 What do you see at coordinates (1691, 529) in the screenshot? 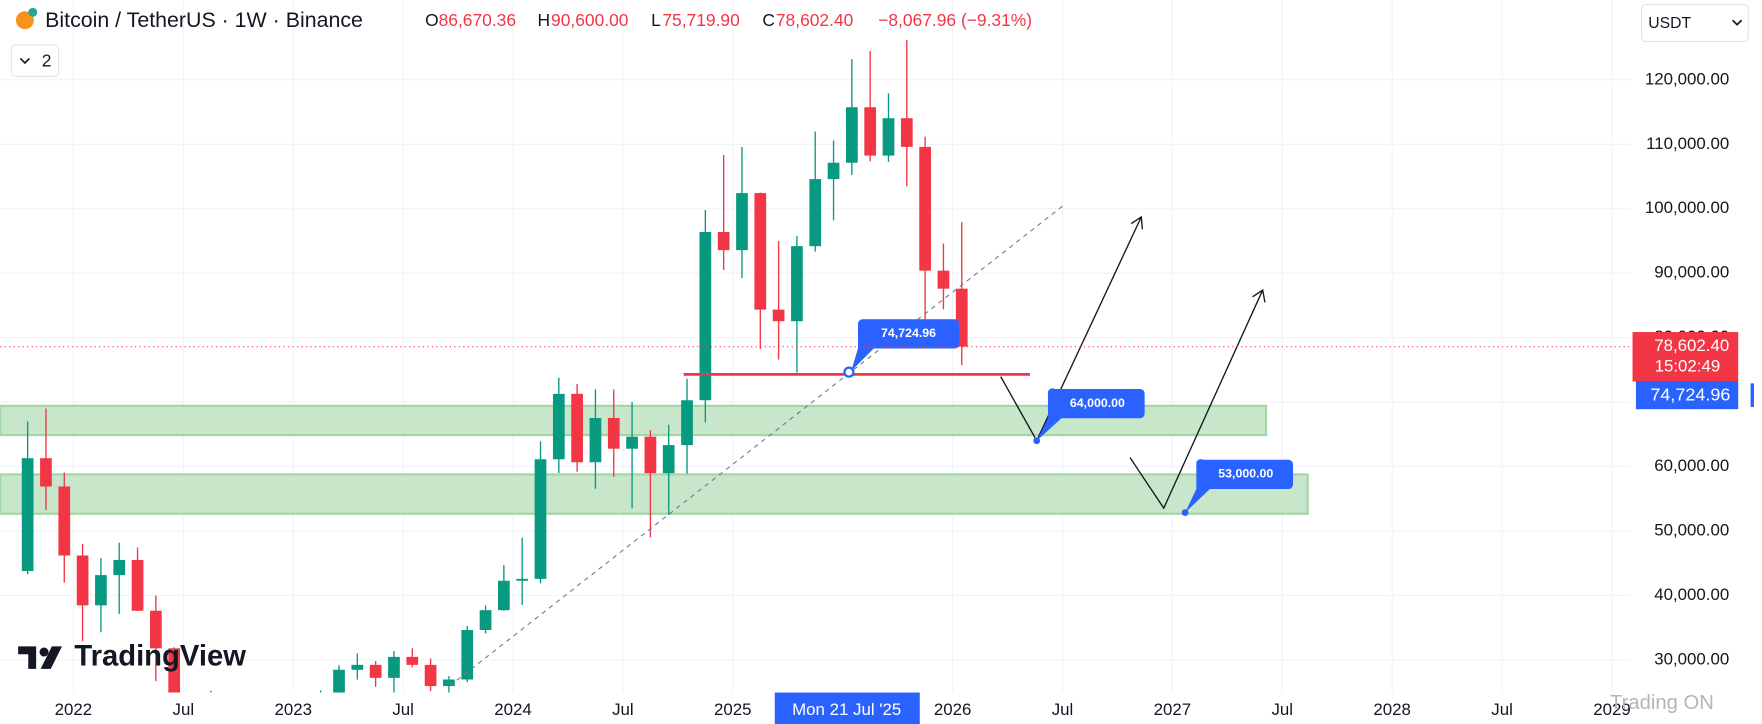
I see `y-tick-label: 50,000.00` at bounding box center [1691, 529].